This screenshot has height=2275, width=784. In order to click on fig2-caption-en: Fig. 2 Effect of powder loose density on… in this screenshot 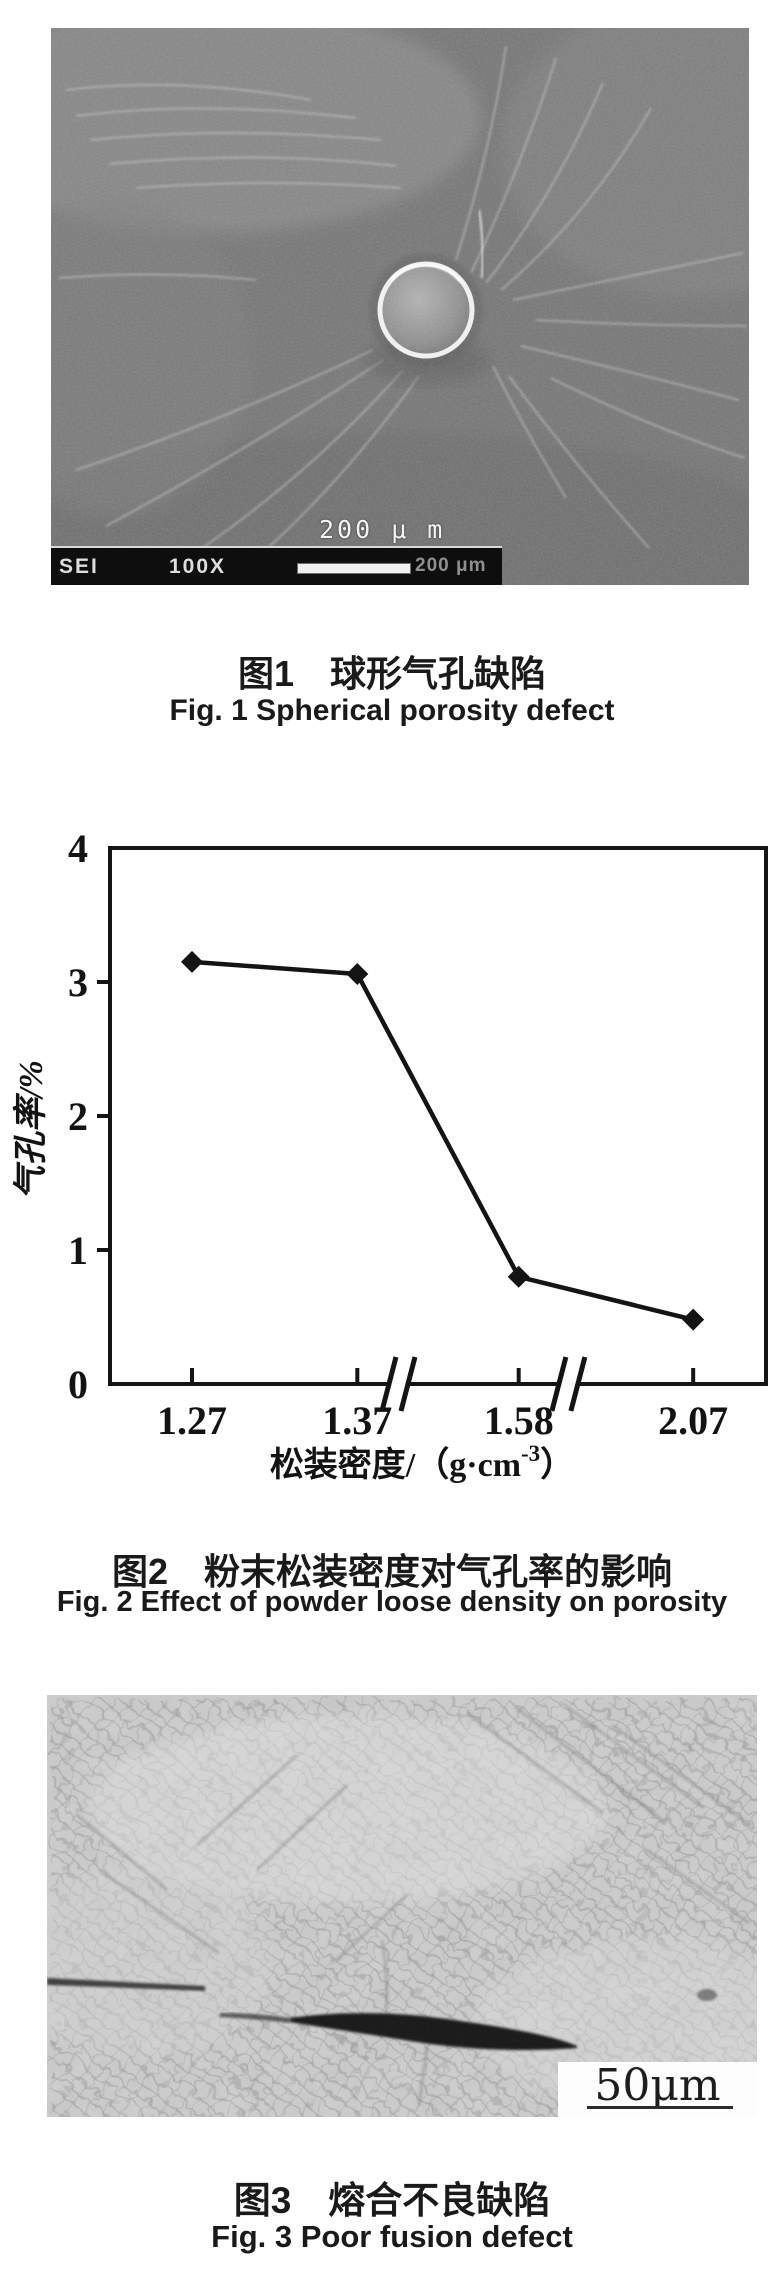, I will do `click(392, 1602)`.